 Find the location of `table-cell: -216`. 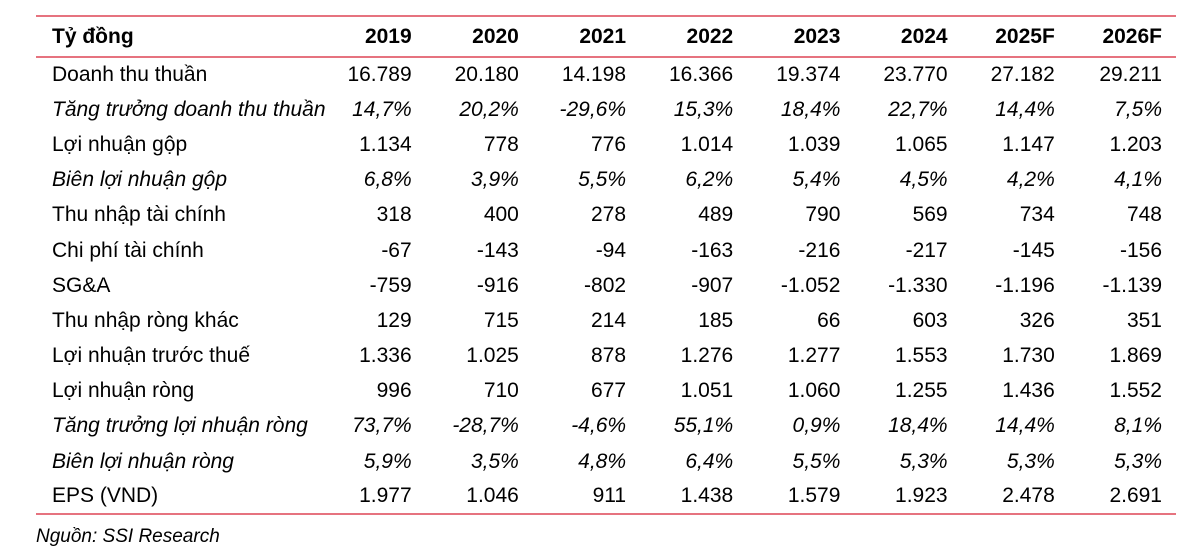

table-cell: -216 is located at coordinates (819, 250).